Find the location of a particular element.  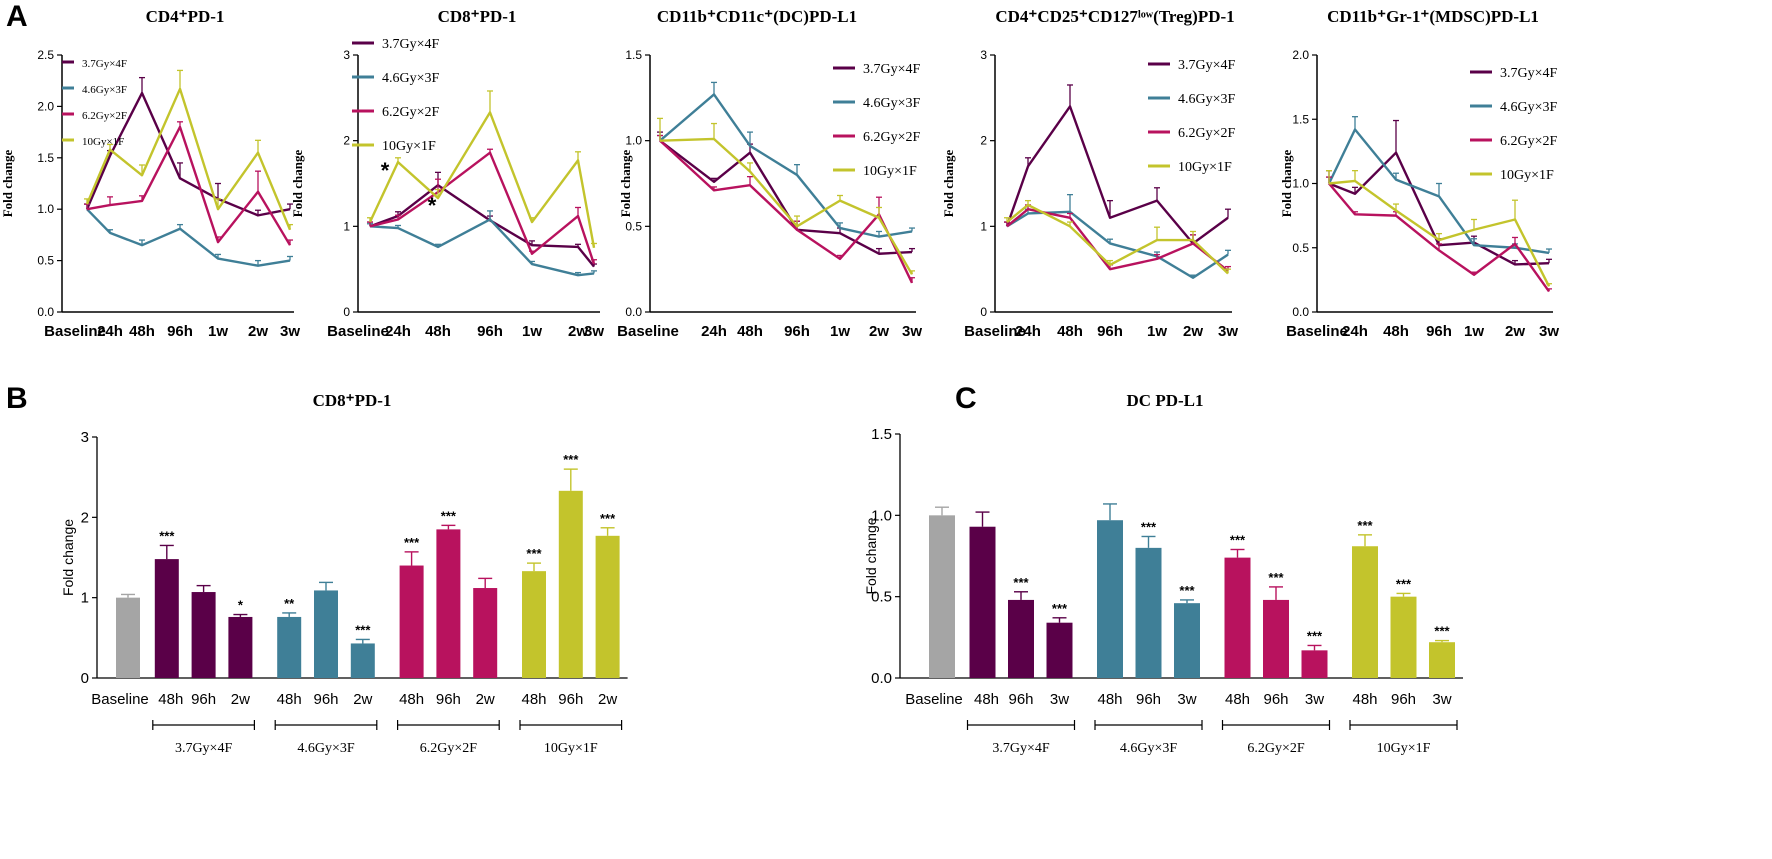

y-tick-label-a2: 1 is located at coordinates (346, 226).